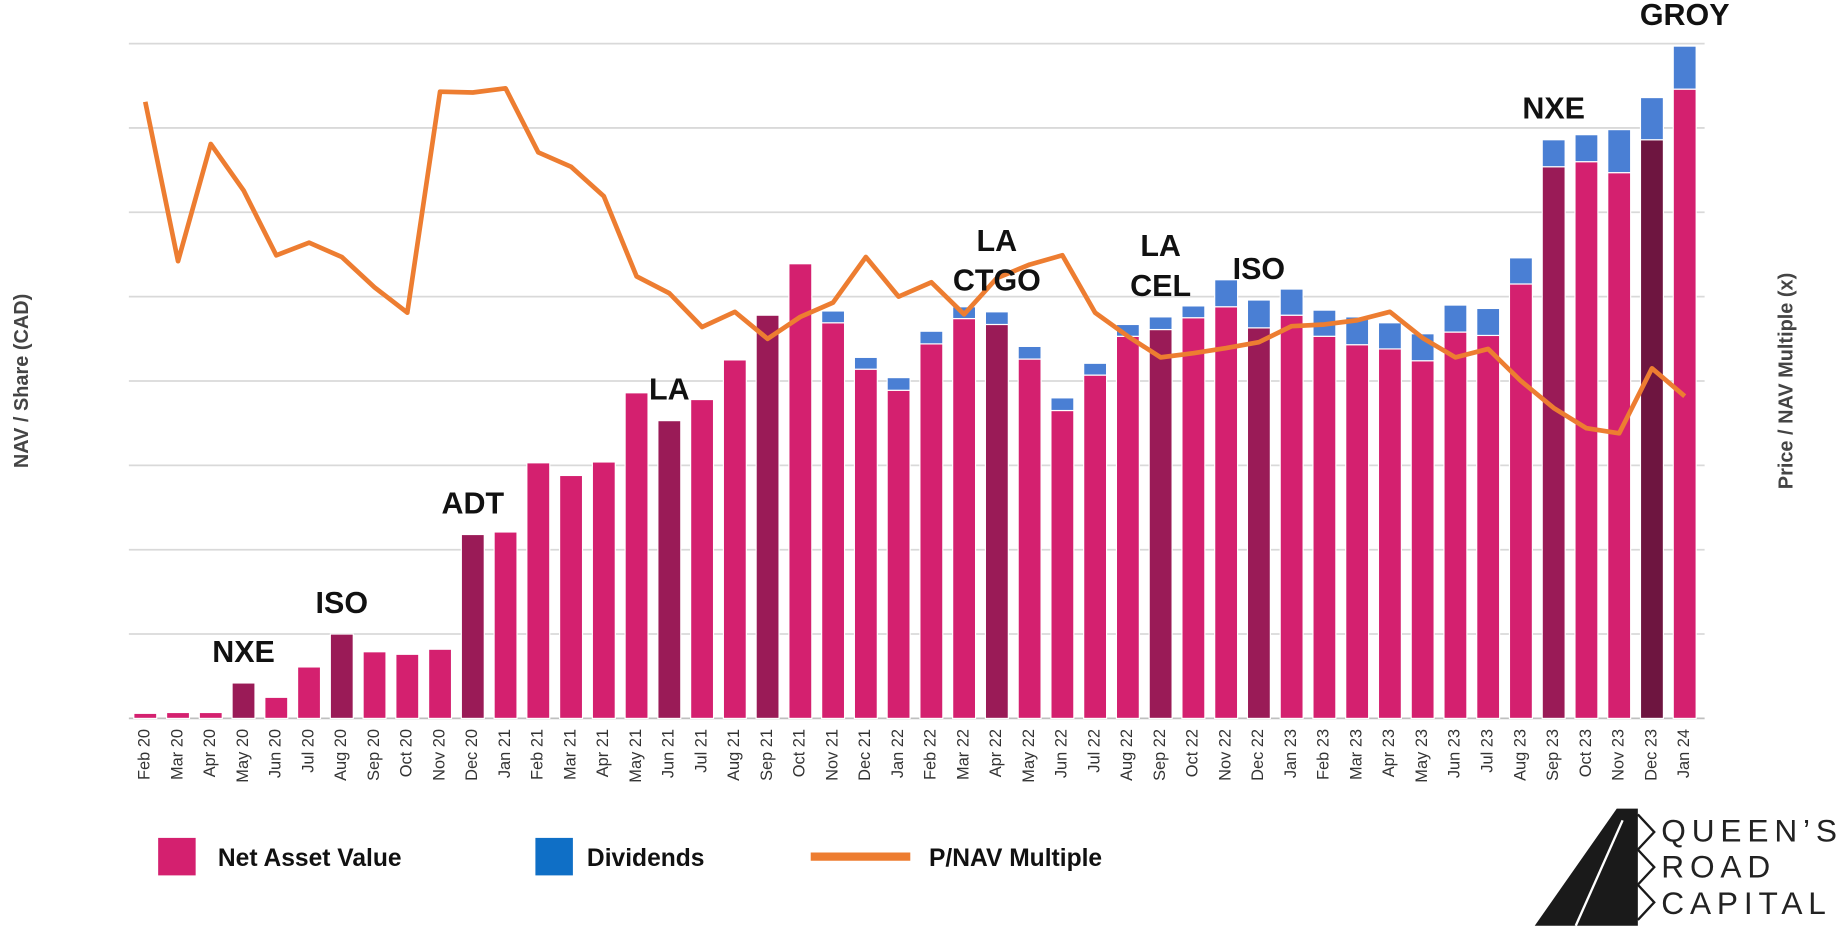 The width and height of the screenshot is (1837, 926). I want to click on annotation: ADT, so click(473, 503).